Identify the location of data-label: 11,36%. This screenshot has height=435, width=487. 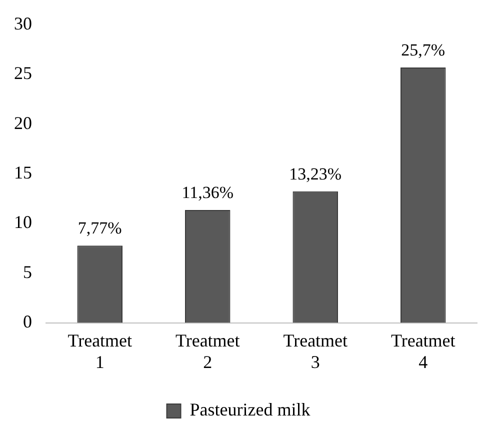
(208, 192).